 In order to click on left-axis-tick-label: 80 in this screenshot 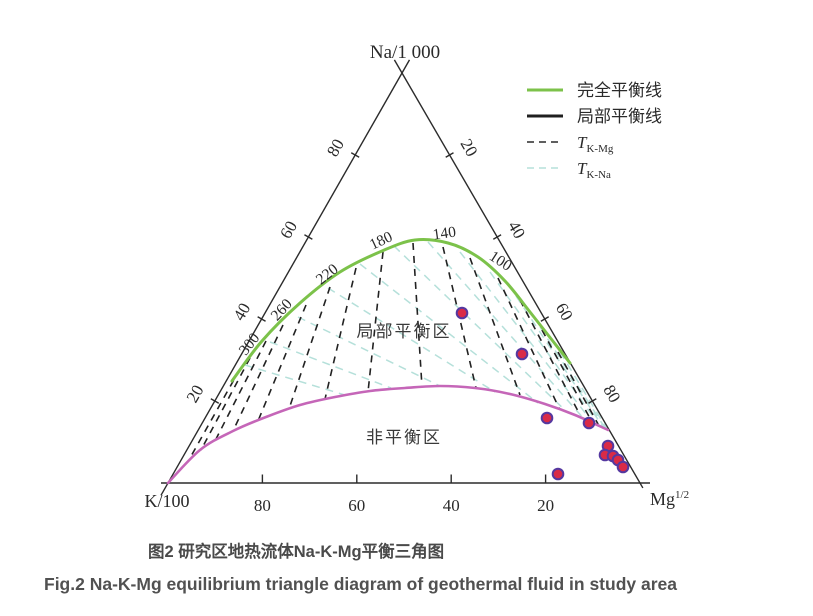, I will do `click(335, 148)`.